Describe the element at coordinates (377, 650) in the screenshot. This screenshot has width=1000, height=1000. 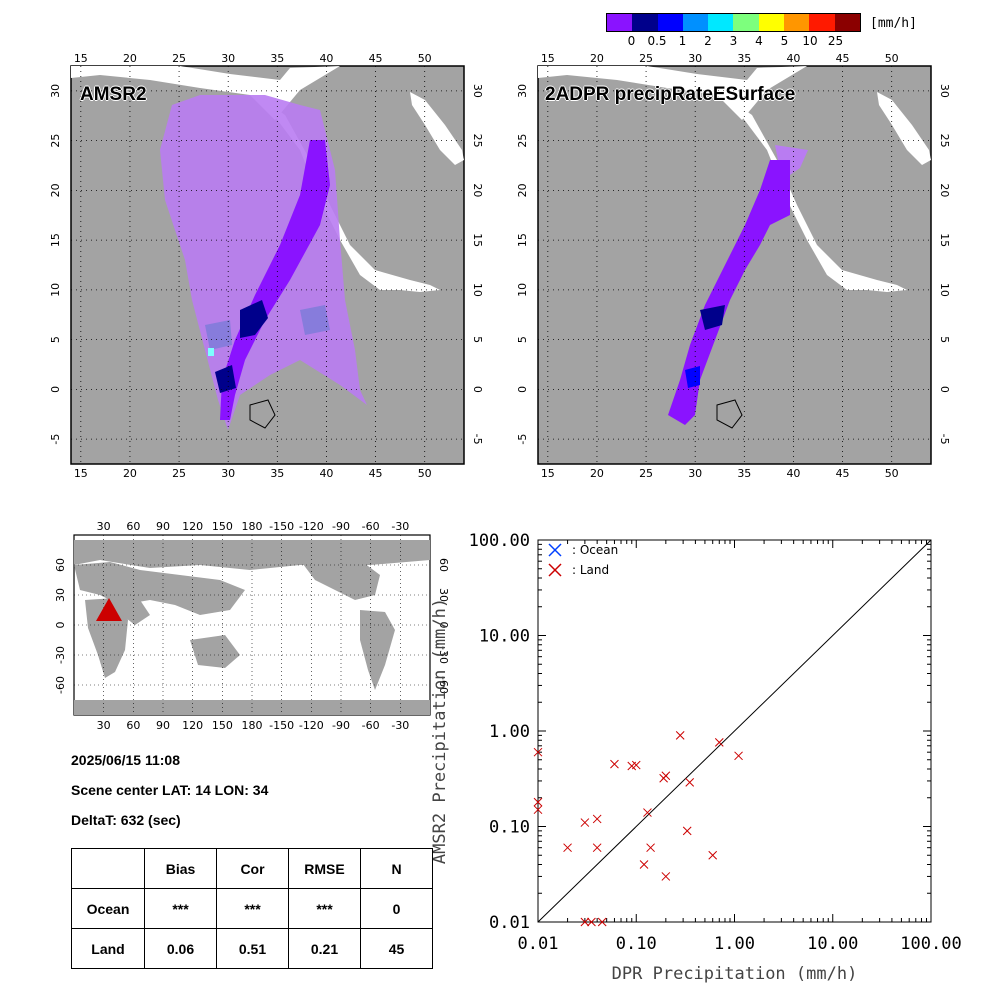
I see `south-america` at that location.